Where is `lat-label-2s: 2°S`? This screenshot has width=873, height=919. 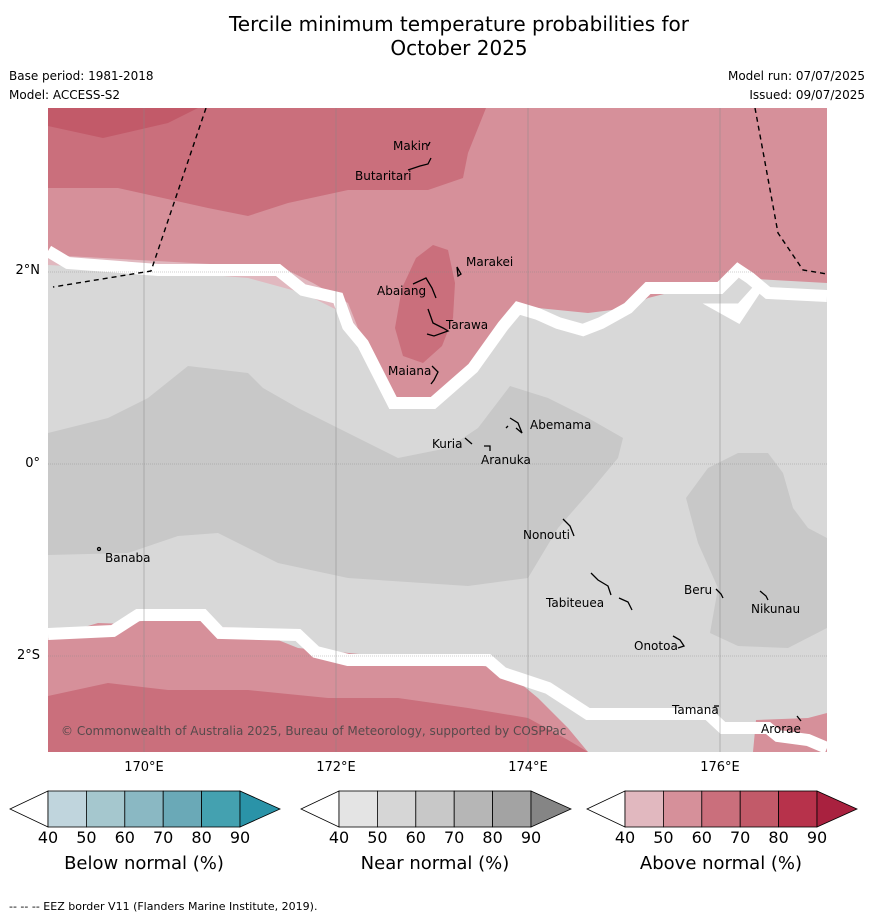
lat-label-2s: 2°S is located at coordinates (28, 655).